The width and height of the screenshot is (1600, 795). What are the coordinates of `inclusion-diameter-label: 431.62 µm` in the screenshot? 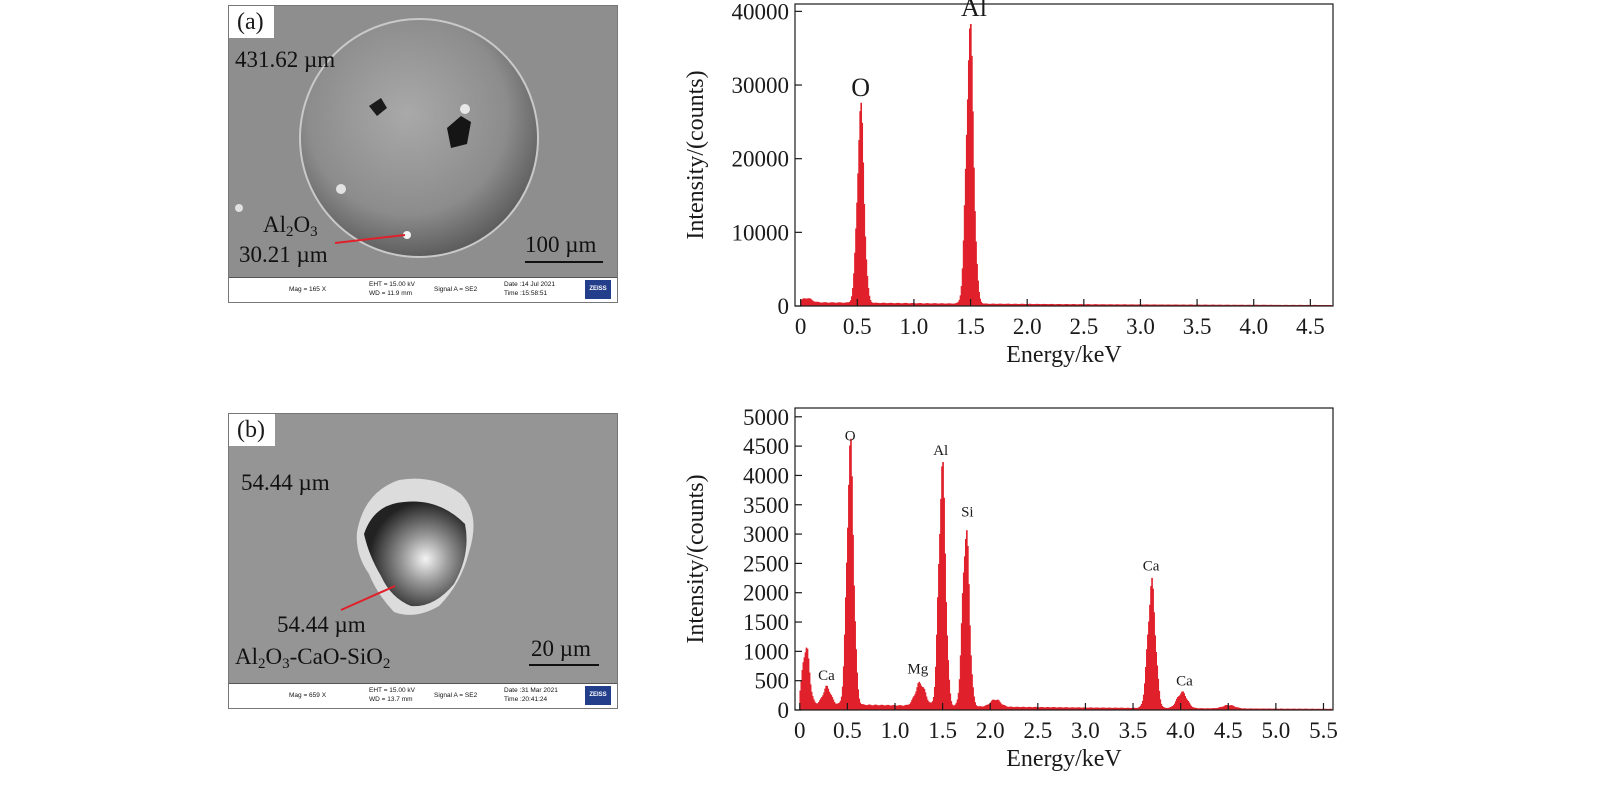 It's located at (285, 59).